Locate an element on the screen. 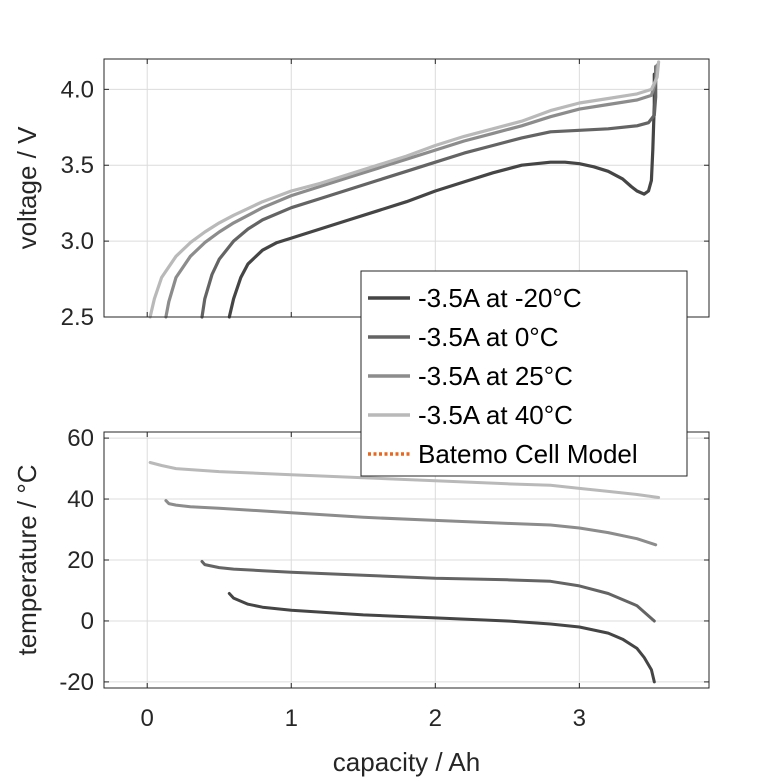  temperature-y-tick-label: 0 is located at coordinates (87, 621).